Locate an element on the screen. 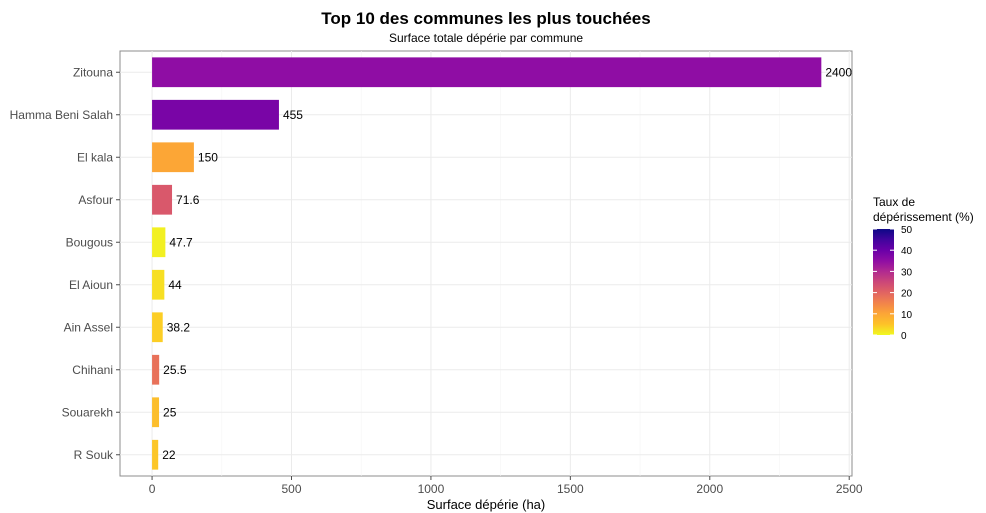 This screenshot has height=513, width=986. x-tick-label: 2000 is located at coordinates (709, 489).